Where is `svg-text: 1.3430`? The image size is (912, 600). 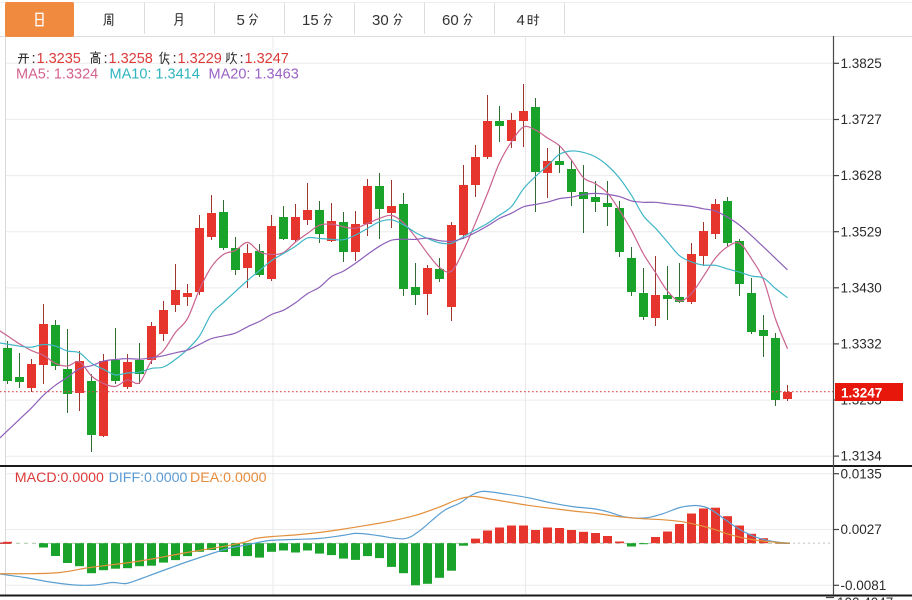
svg-text: 1.3430 is located at coordinates (861, 287).